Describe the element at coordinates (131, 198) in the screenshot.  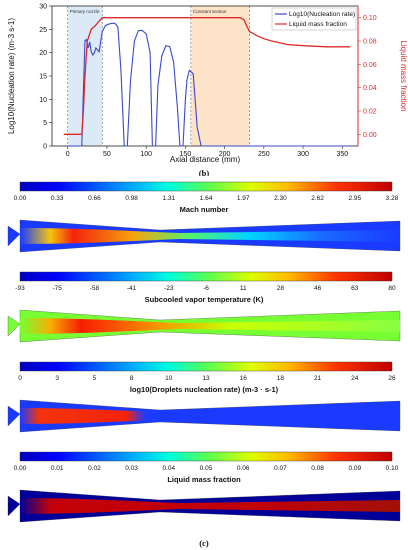
I see `colorbar-tick: 0.98` at that location.